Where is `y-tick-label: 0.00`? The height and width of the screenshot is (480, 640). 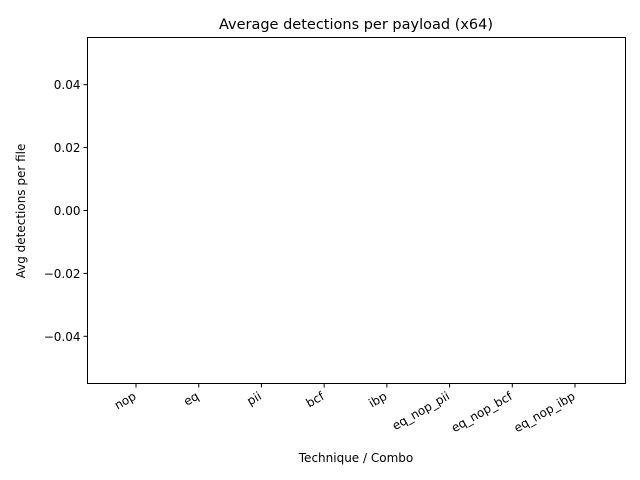 y-tick-label: 0.00 is located at coordinates (67, 211).